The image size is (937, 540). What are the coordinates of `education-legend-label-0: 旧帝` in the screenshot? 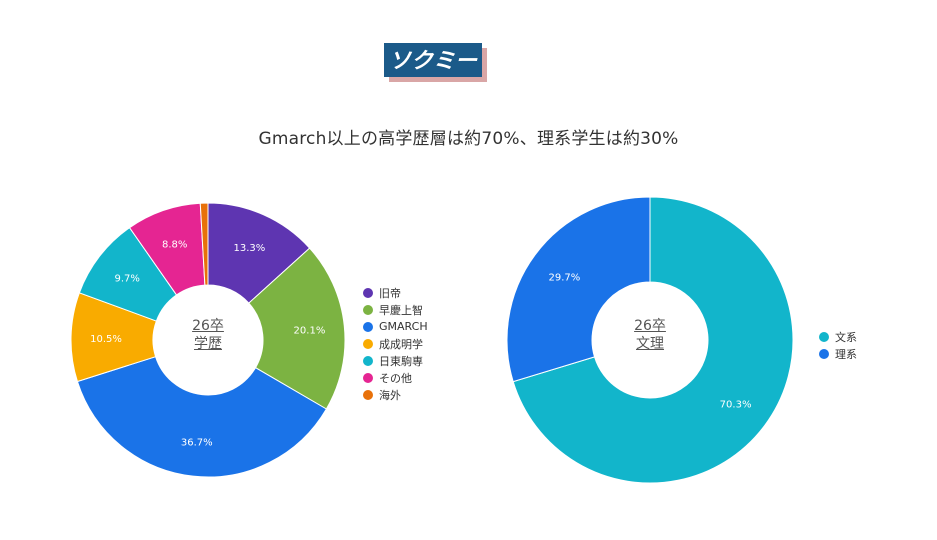 It's located at (390, 293).